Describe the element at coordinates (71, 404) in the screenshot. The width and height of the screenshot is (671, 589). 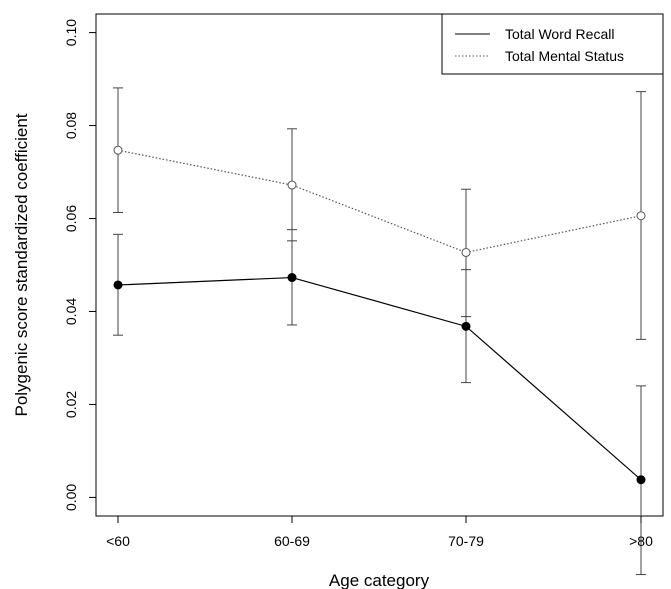
I see `y-tick-label-1: 0.02` at that location.